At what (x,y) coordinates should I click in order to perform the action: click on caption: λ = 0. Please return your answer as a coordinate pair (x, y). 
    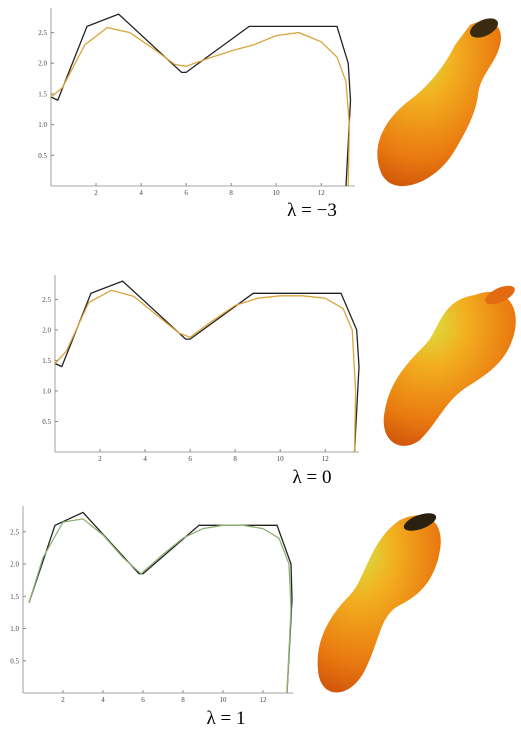
    Looking at the image, I should click on (312, 477).